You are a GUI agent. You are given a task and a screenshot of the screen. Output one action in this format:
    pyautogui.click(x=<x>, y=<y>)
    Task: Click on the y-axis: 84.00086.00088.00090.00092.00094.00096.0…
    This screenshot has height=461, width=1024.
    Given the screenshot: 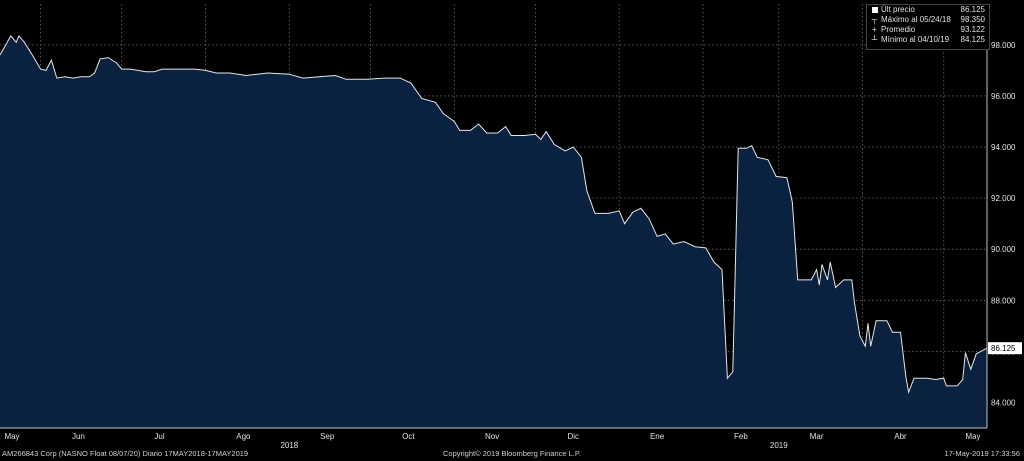 What is the action you would take?
    pyautogui.click(x=1004, y=216)
    